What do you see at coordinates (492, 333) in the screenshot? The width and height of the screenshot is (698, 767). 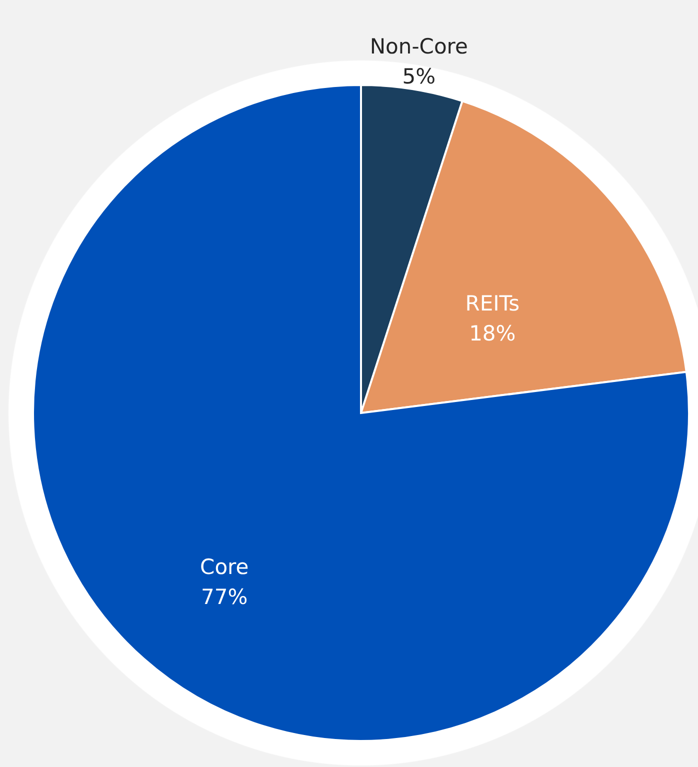 I see `data-label: 18%` at bounding box center [492, 333].